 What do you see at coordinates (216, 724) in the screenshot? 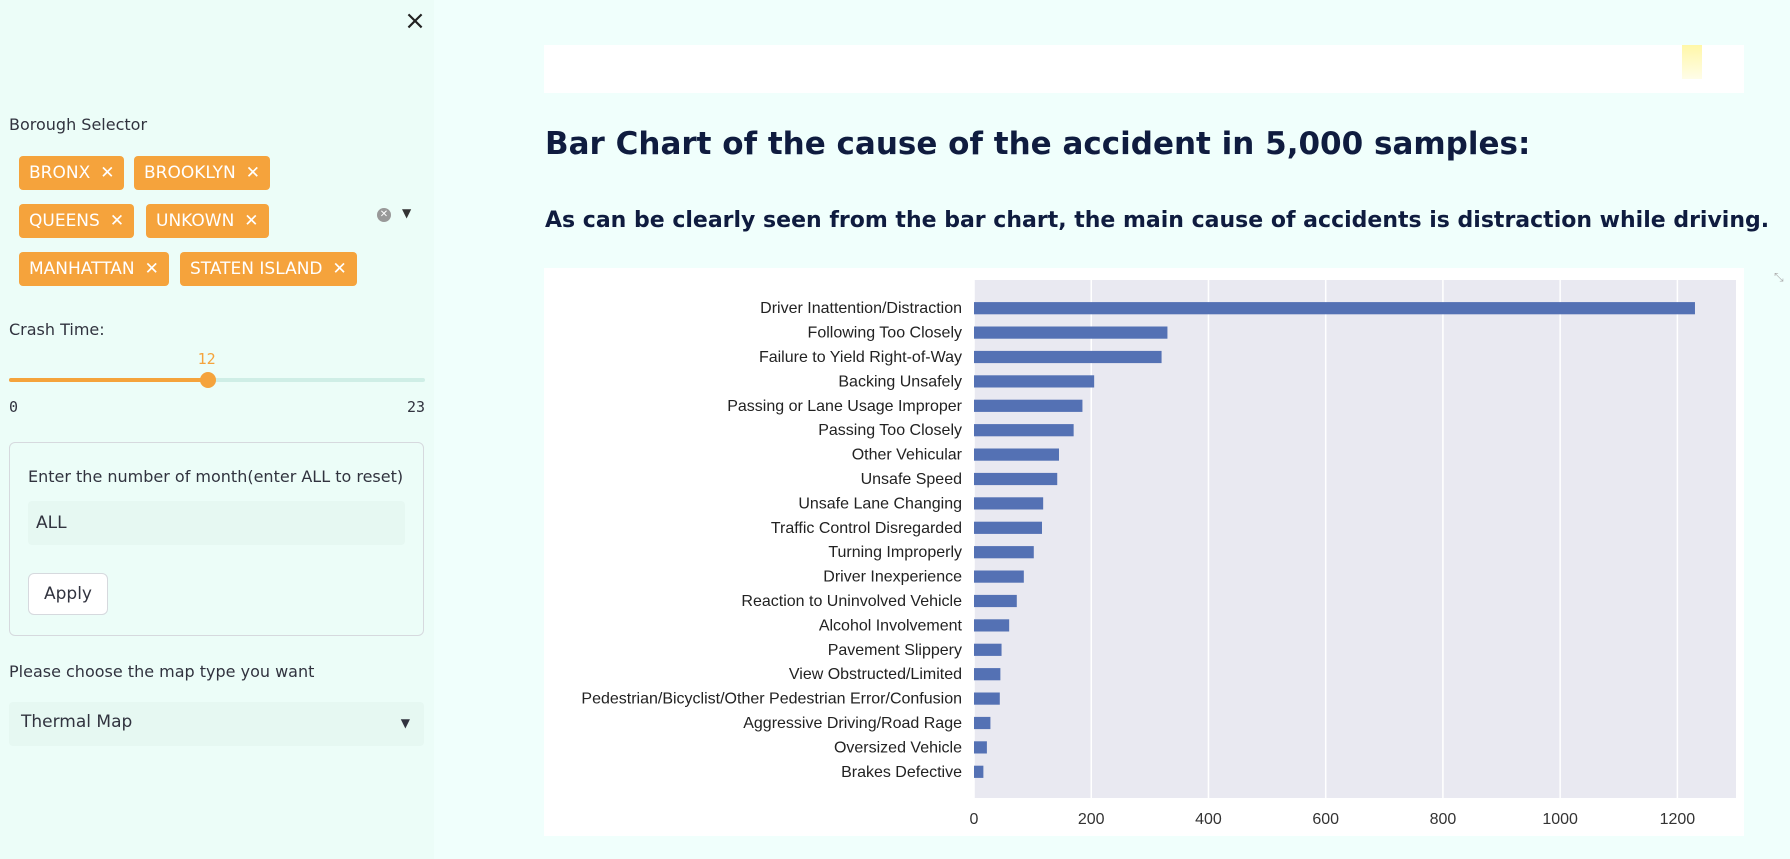
I see `map-type-select: Thermal Map ▼` at bounding box center [216, 724].